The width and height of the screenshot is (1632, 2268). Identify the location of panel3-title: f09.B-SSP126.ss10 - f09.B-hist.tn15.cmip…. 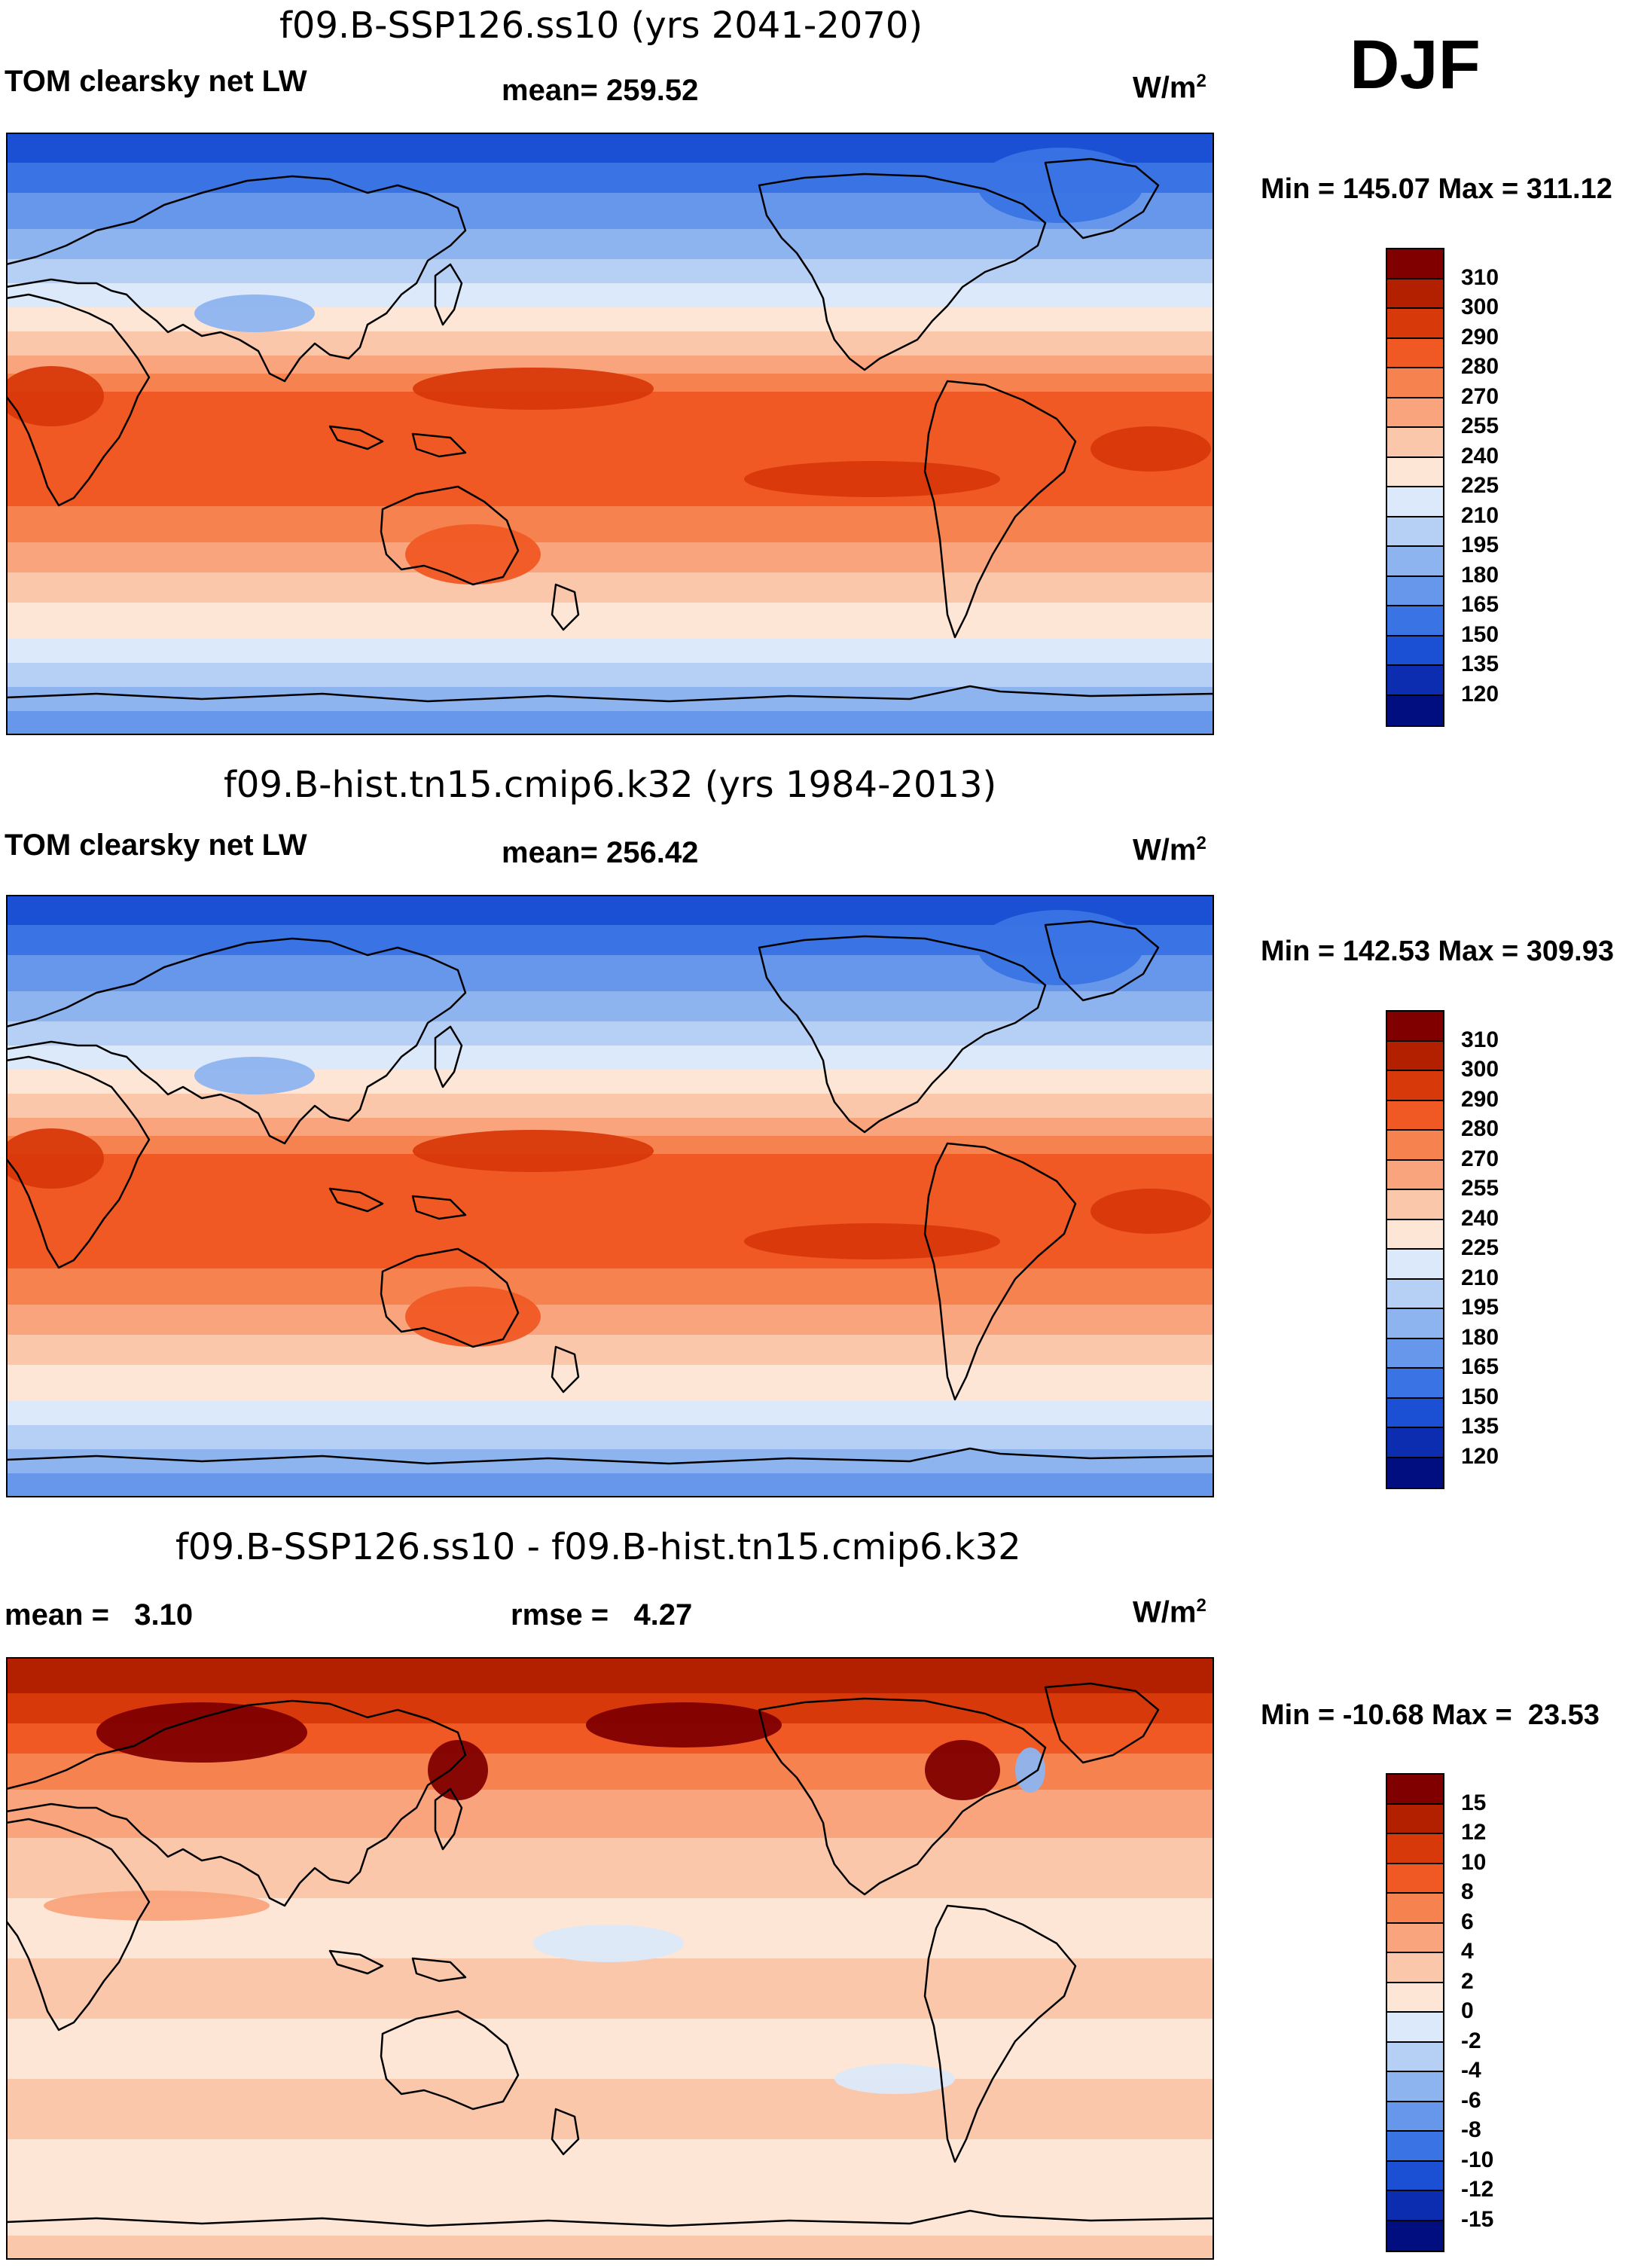
(598, 1547).